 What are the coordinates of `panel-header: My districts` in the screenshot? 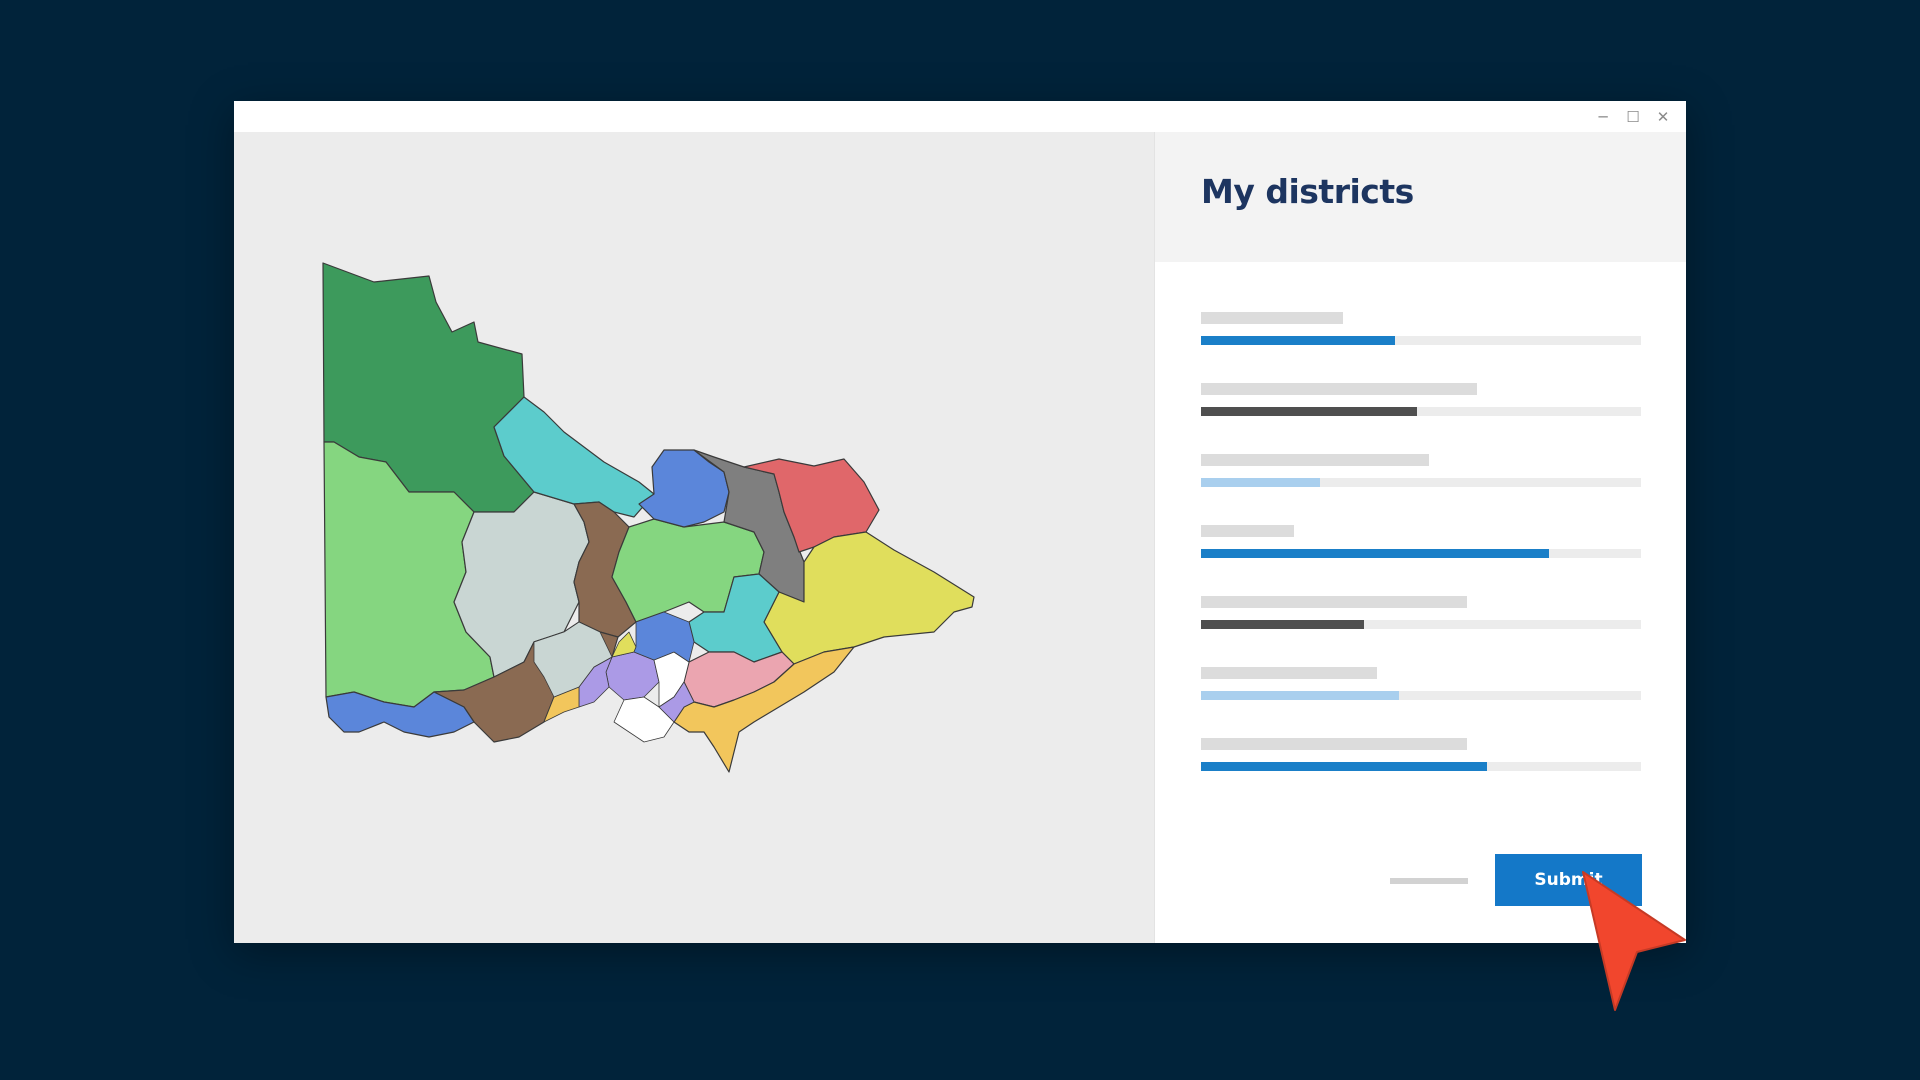 It's located at (1420, 197).